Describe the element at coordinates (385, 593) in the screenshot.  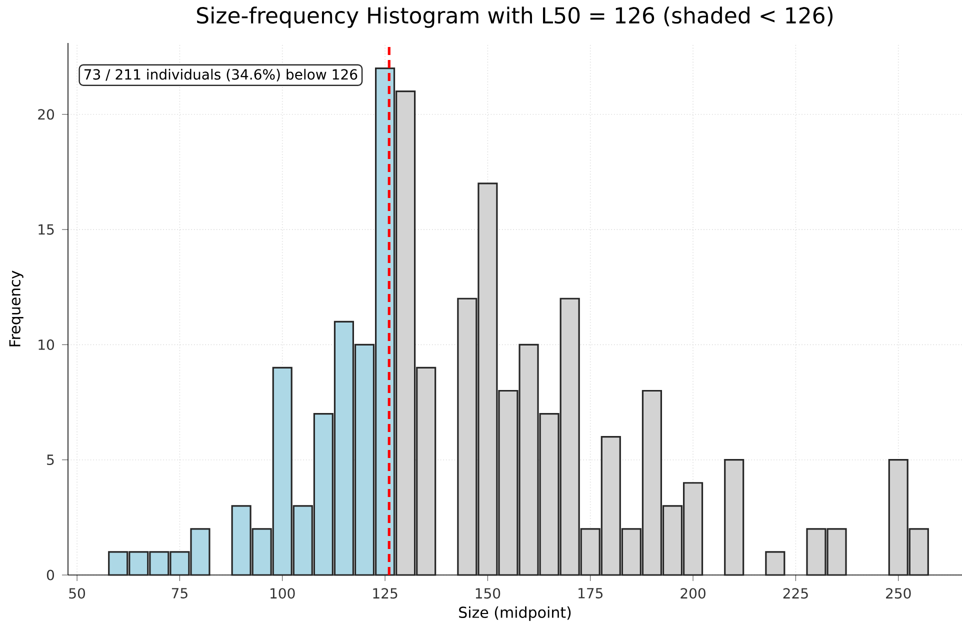
I see `x-tick-label: 125` at that location.